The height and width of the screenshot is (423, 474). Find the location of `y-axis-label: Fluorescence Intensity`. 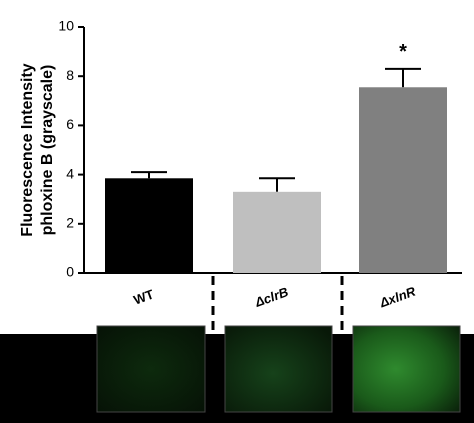

y-axis-label: Fluorescence Intensity is located at coordinates (27, 149).